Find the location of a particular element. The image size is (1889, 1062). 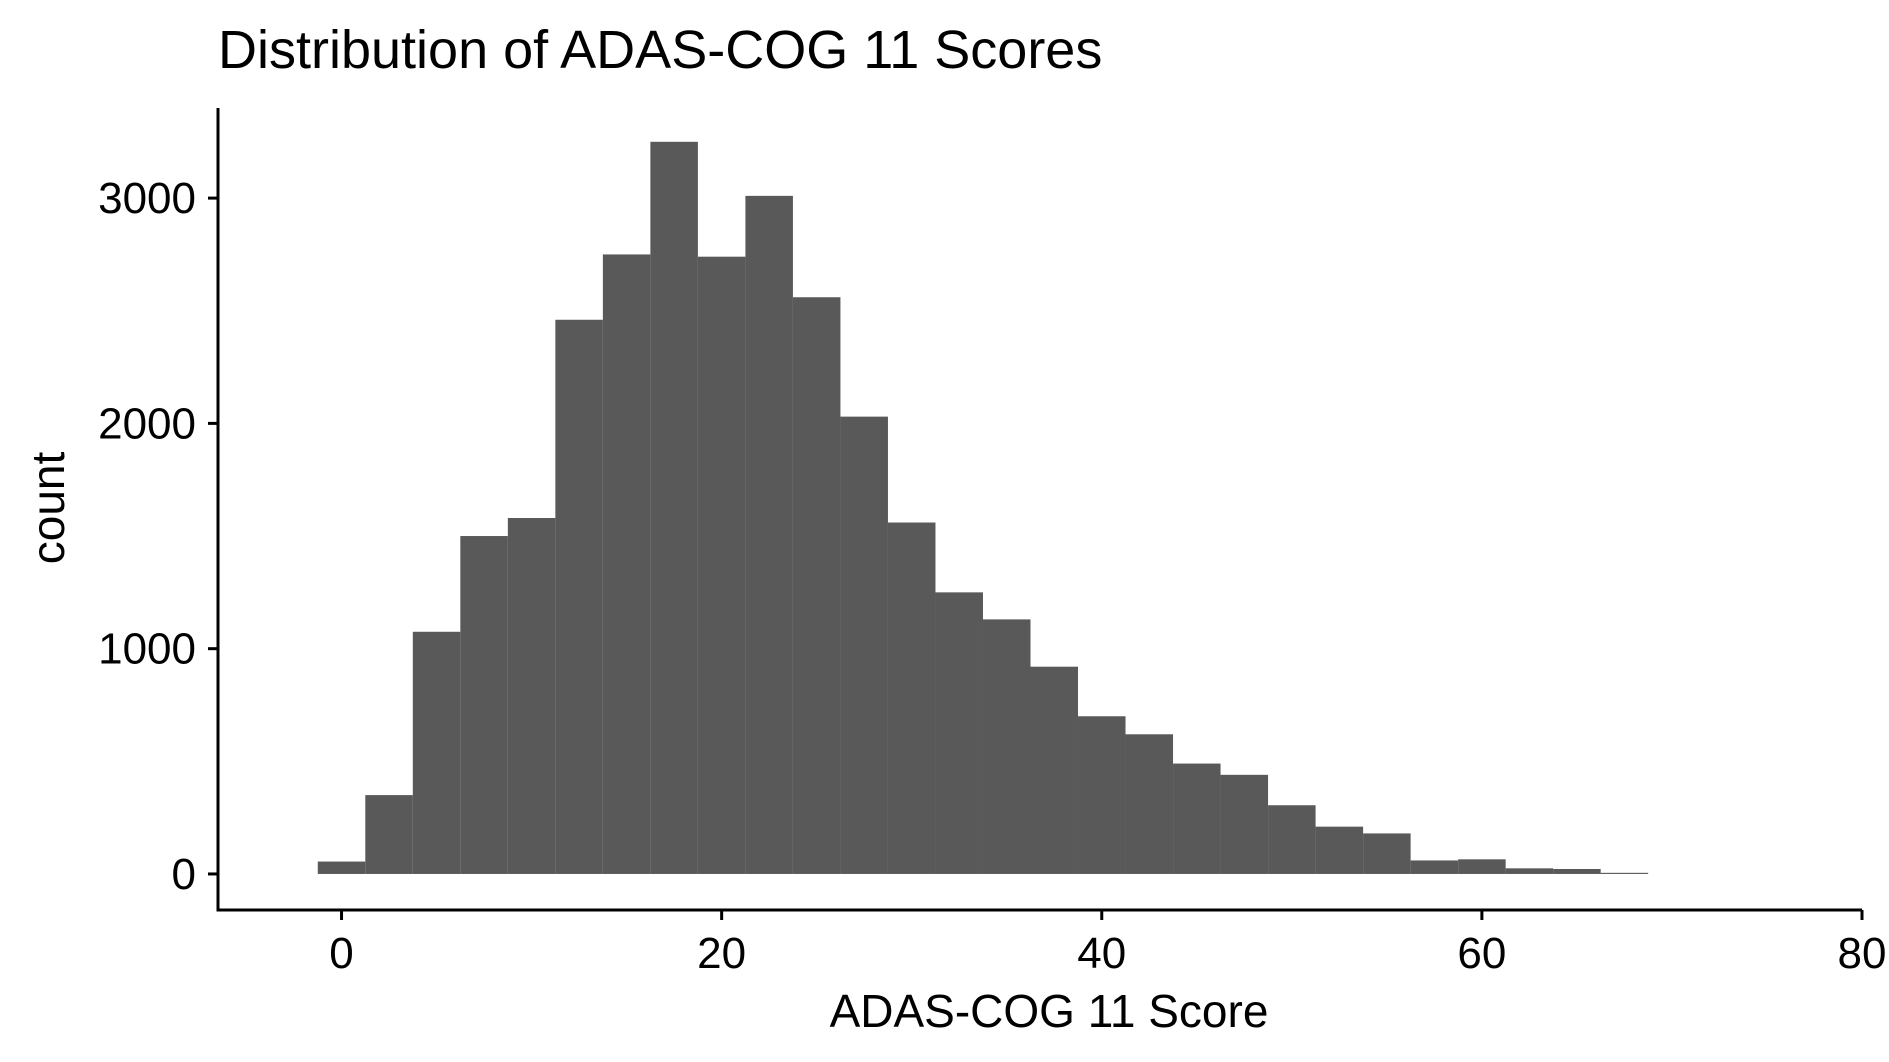

y-tick-label: 3000 is located at coordinates (147, 198).